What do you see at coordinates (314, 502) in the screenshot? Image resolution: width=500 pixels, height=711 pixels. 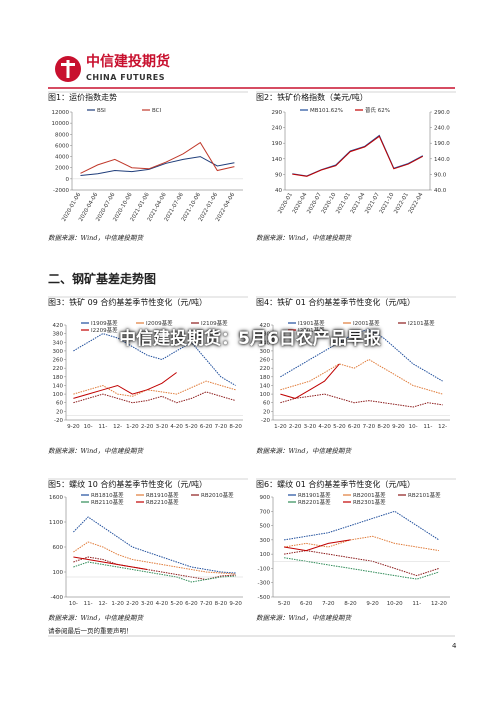 I see `legend-label: RB2201基差` at bounding box center [314, 502].